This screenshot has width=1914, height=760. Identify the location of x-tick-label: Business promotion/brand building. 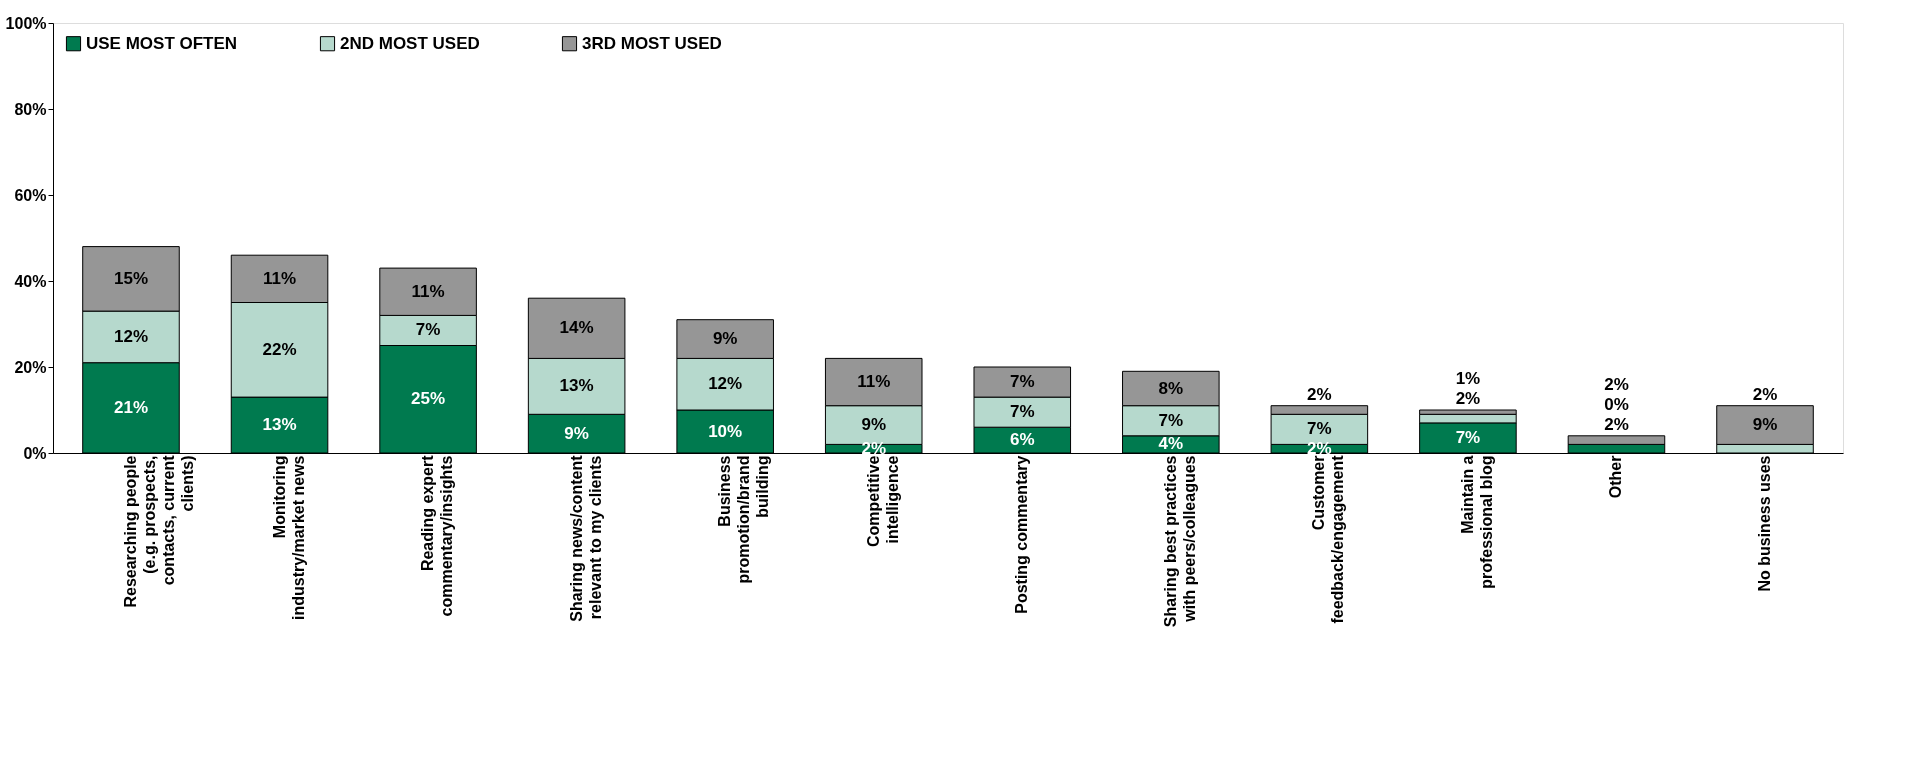
(744, 519).